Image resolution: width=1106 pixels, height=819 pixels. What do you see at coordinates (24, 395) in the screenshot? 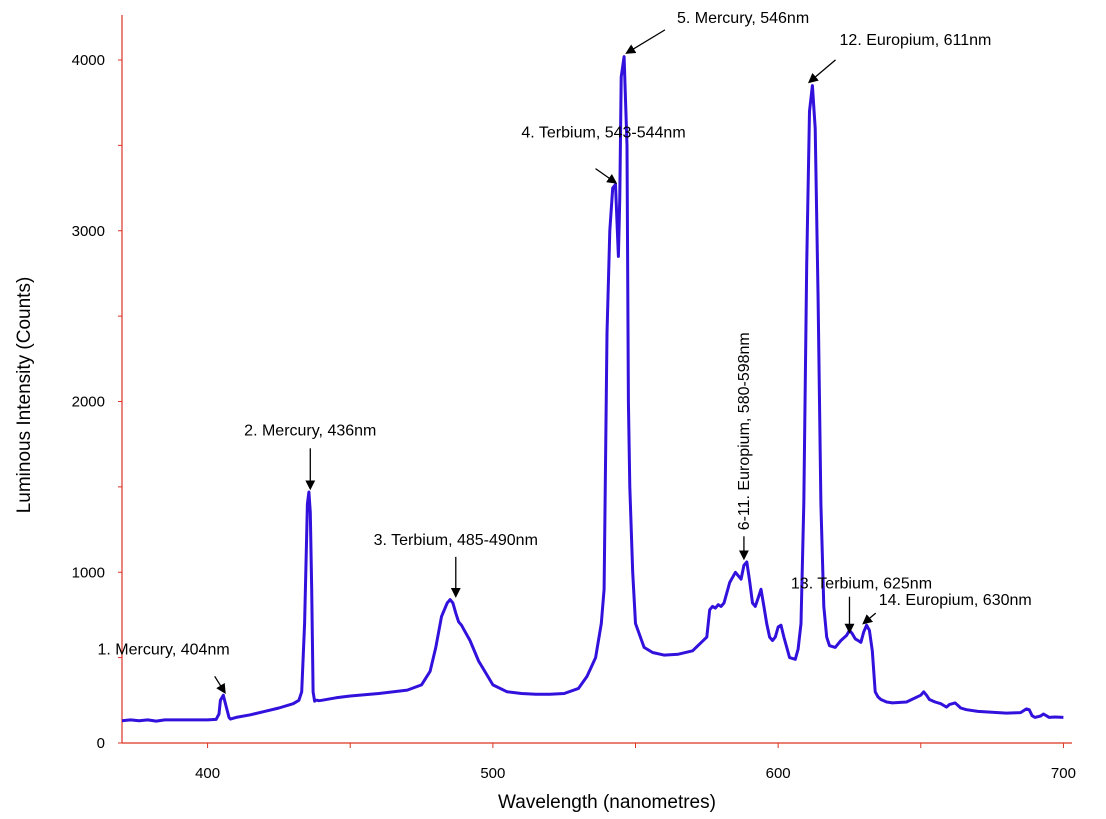
I see `y-axis-title: Luminous Intensity (Counts)` at bounding box center [24, 395].